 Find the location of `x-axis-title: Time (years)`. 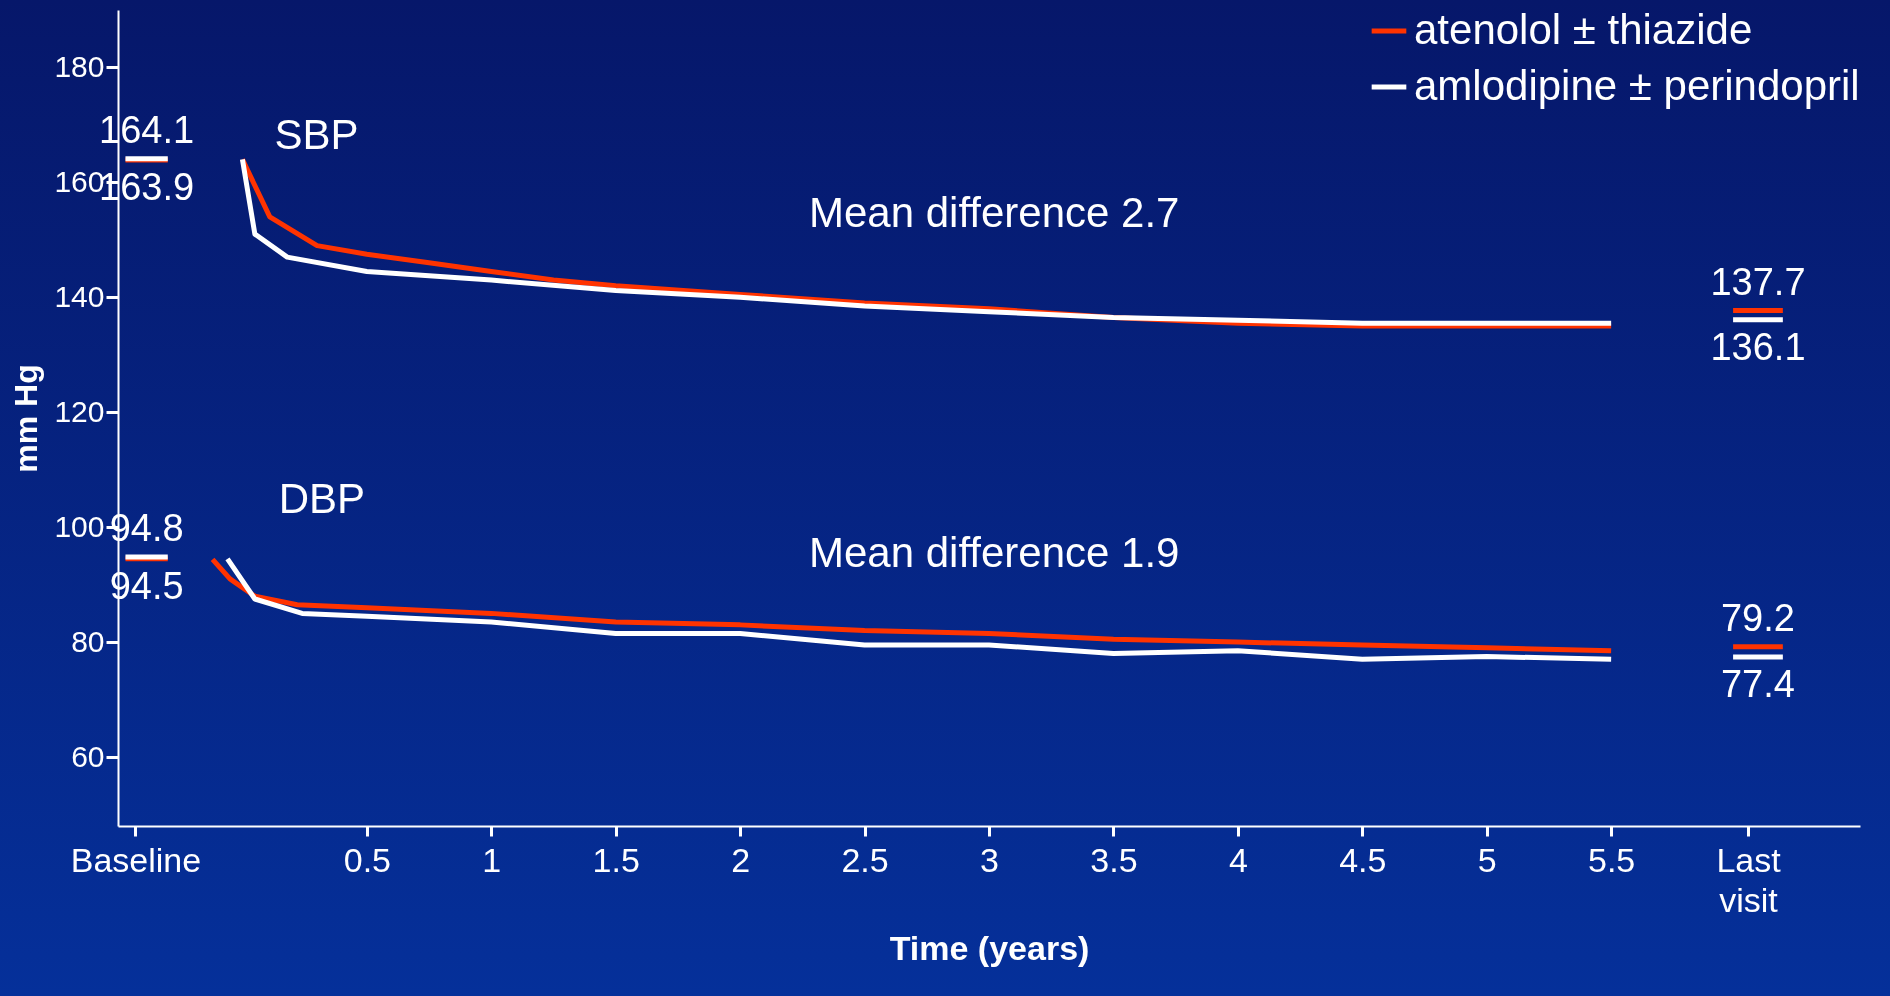

x-axis-title: Time (years) is located at coordinates (989, 947).